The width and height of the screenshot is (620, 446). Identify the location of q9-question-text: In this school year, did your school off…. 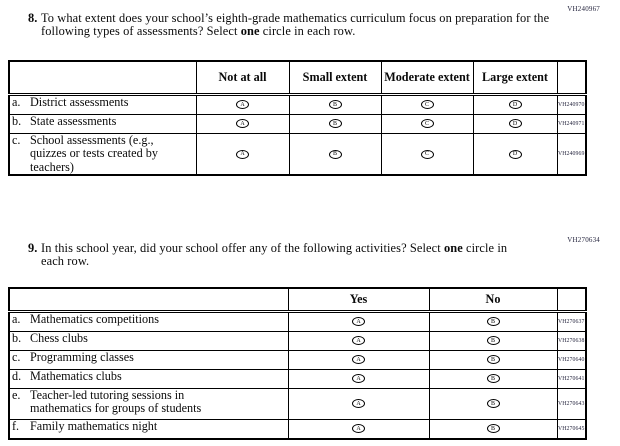
(287, 255).